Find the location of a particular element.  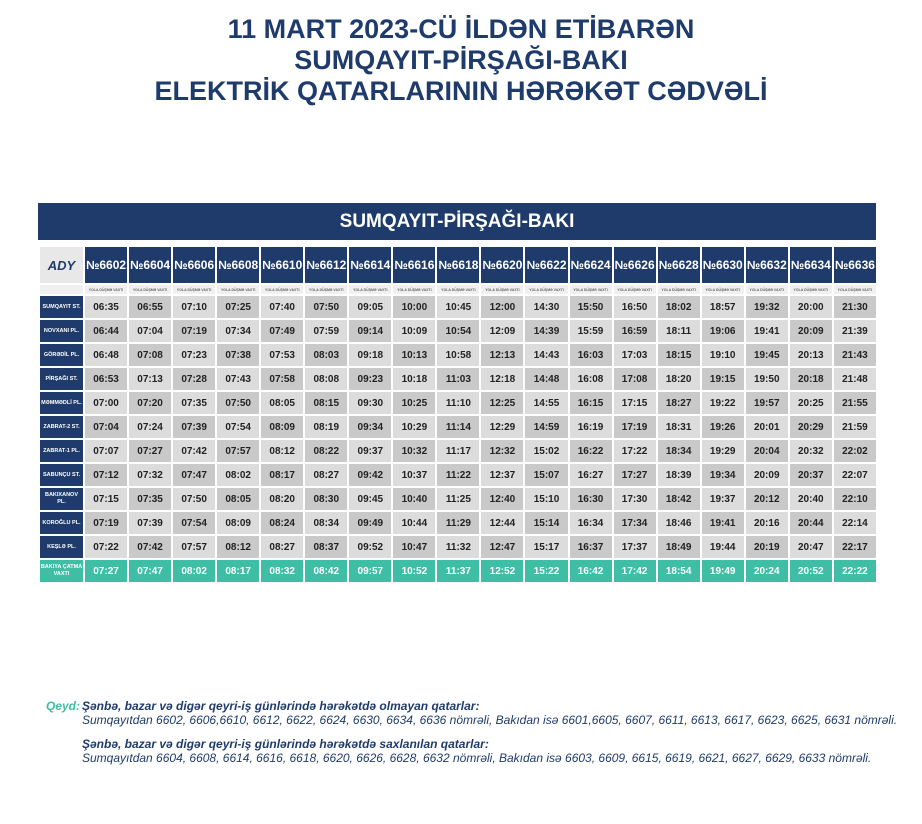

time-cell: 07:38 is located at coordinates (238, 355).